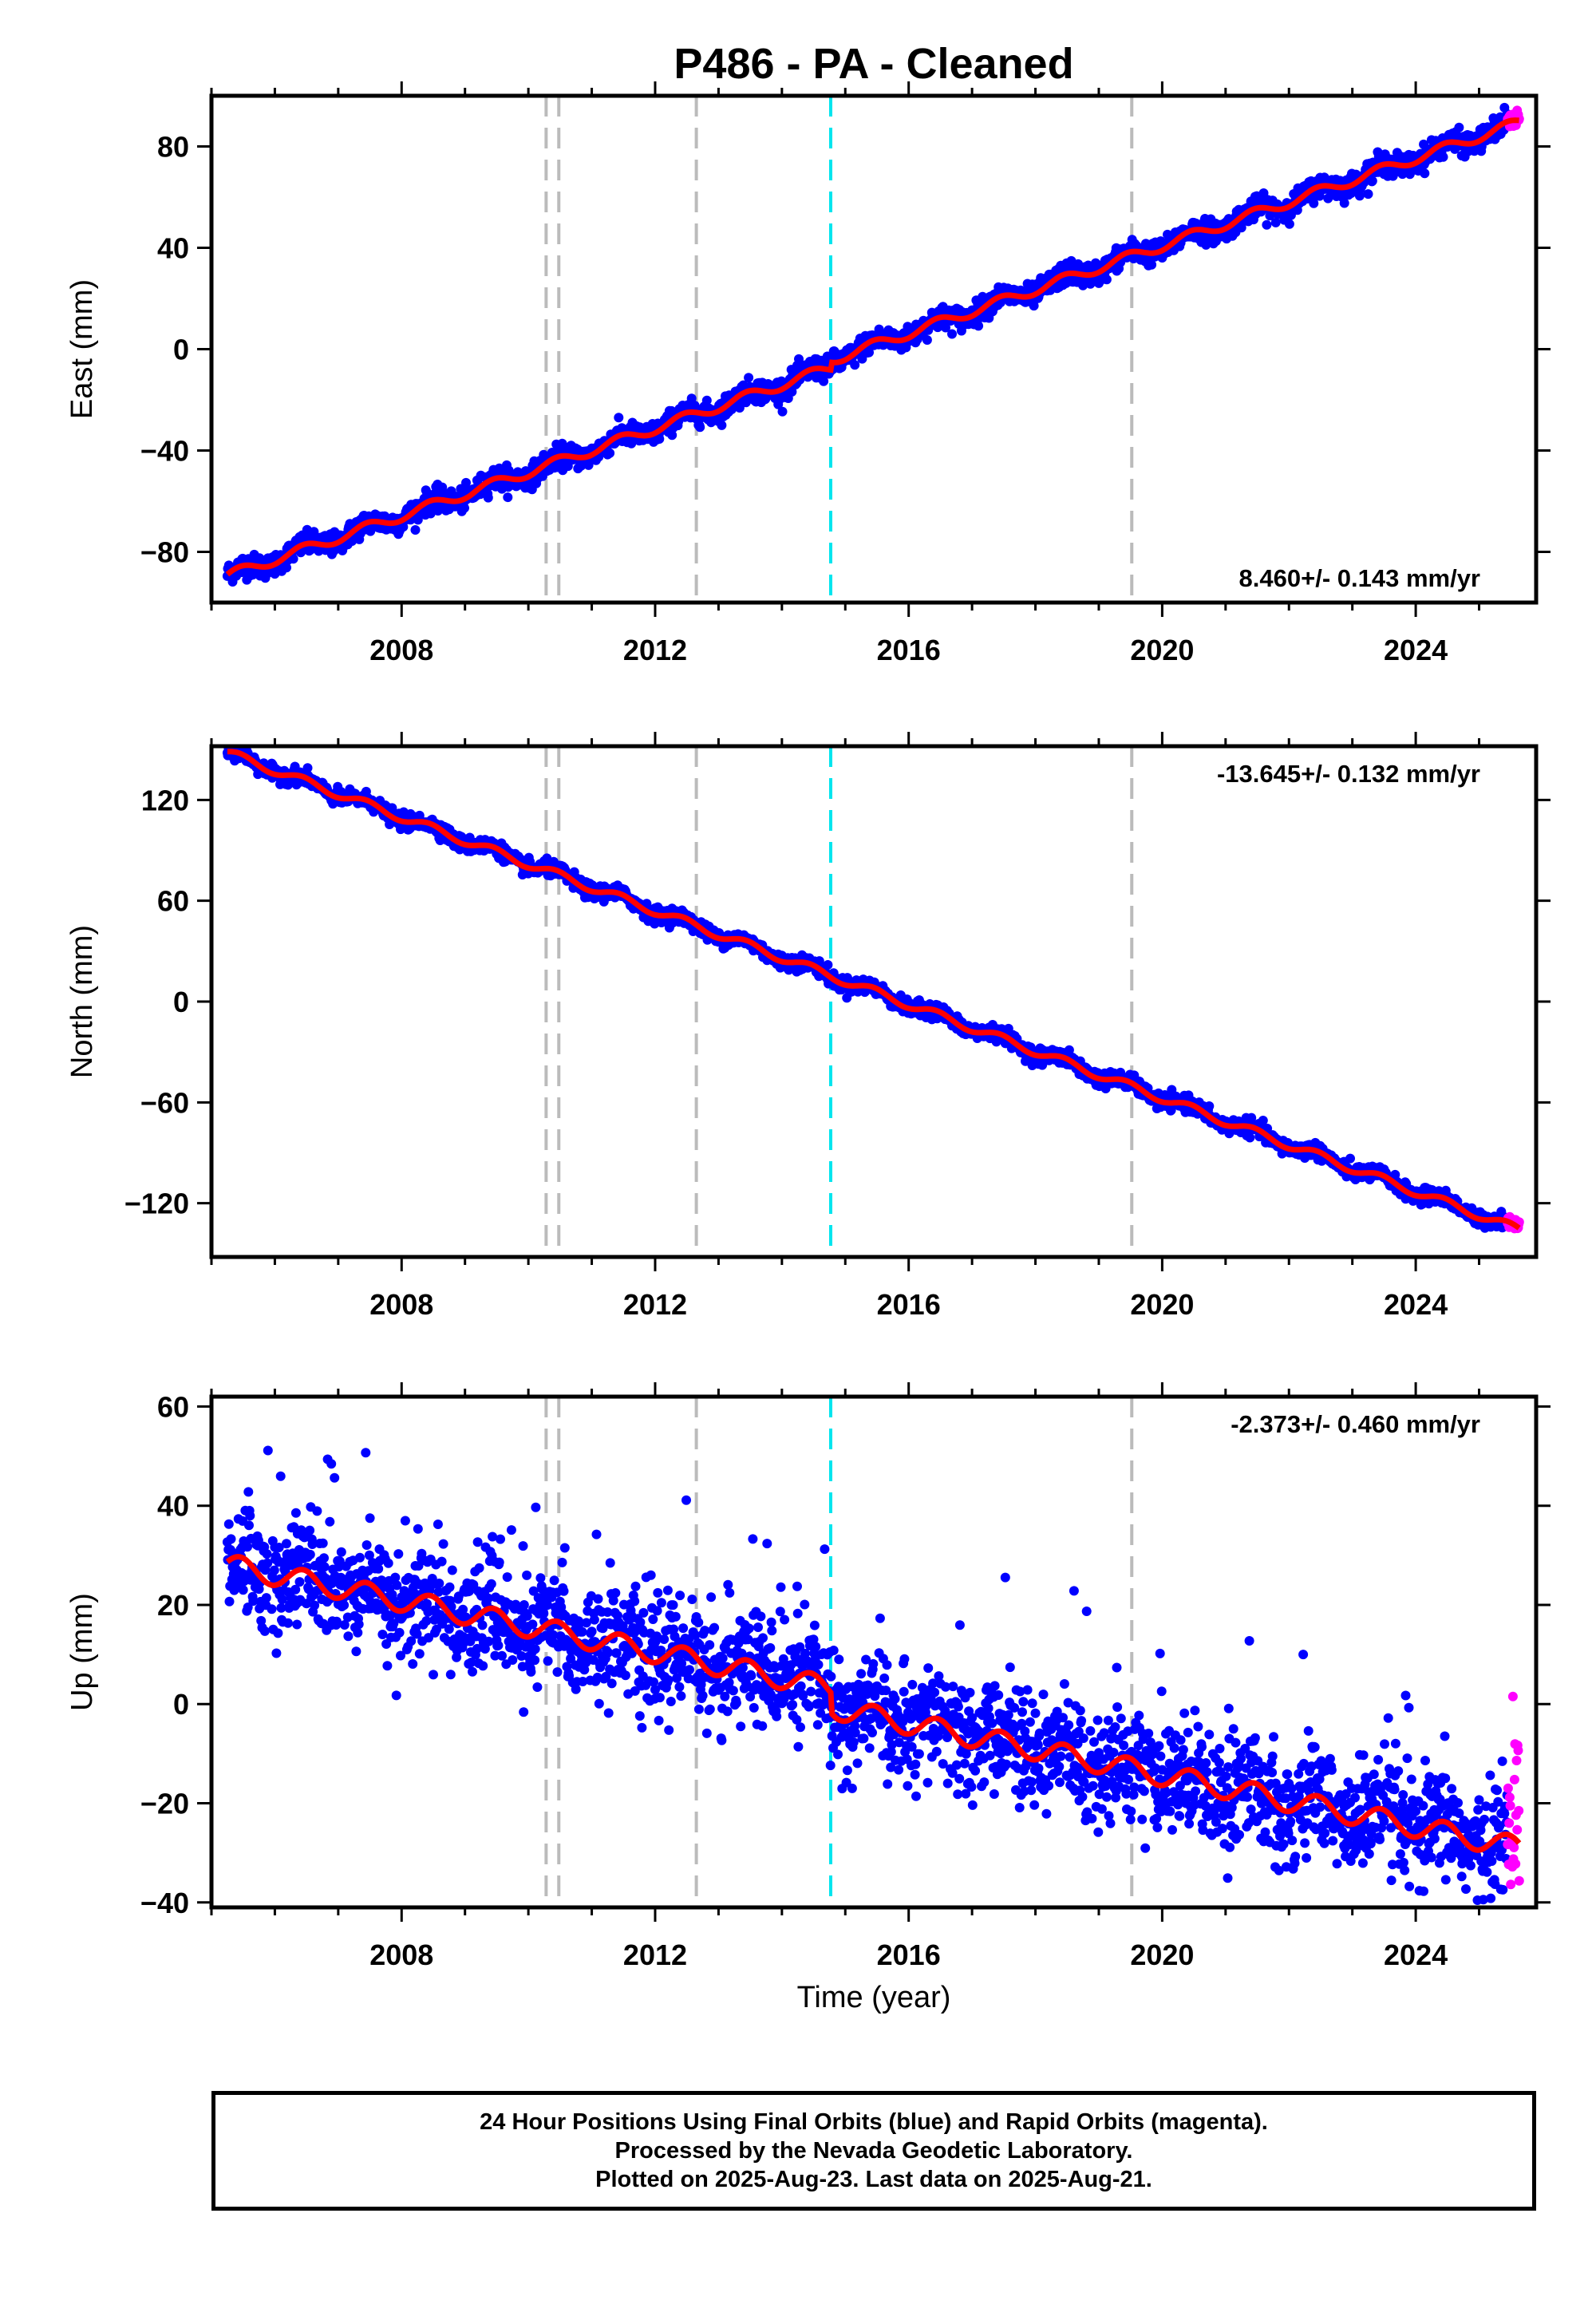  What do you see at coordinates (1359, 578) in the screenshot?
I see `rate-label: 8.460+/- 0.143 mm/yr` at bounding box center [1359, 578].